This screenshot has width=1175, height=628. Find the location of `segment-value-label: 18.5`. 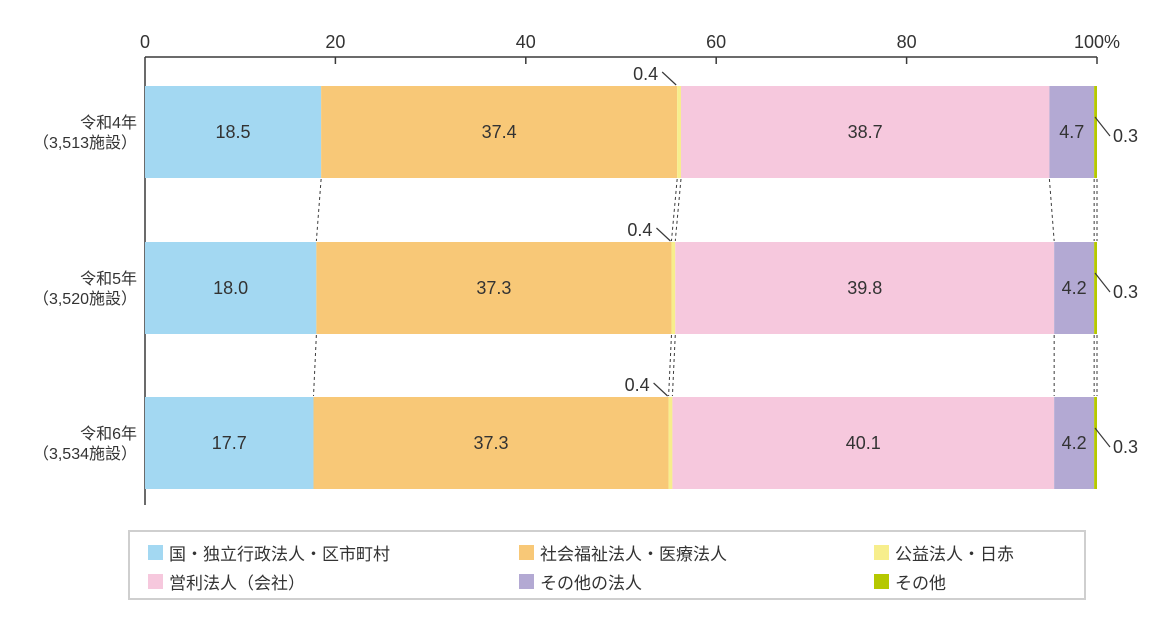

segment-value-label: 18.5 is located at coordinates (233, 132).